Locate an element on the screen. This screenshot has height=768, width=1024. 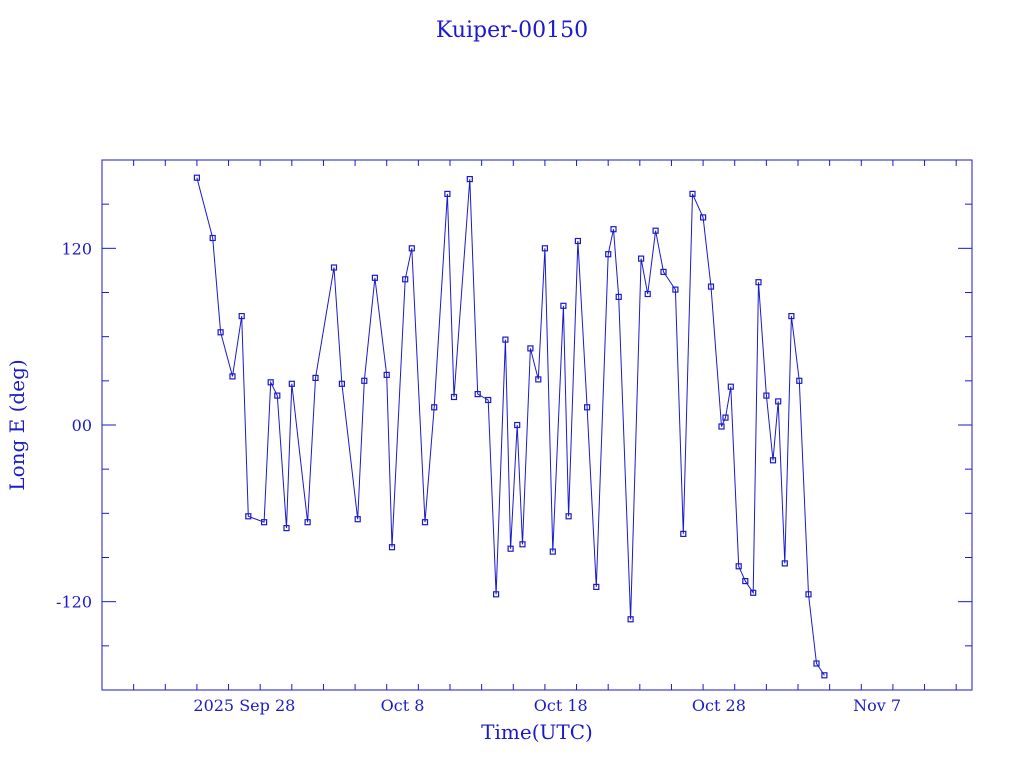
y-tick-label: -120 is located at coordinates (74, 602).